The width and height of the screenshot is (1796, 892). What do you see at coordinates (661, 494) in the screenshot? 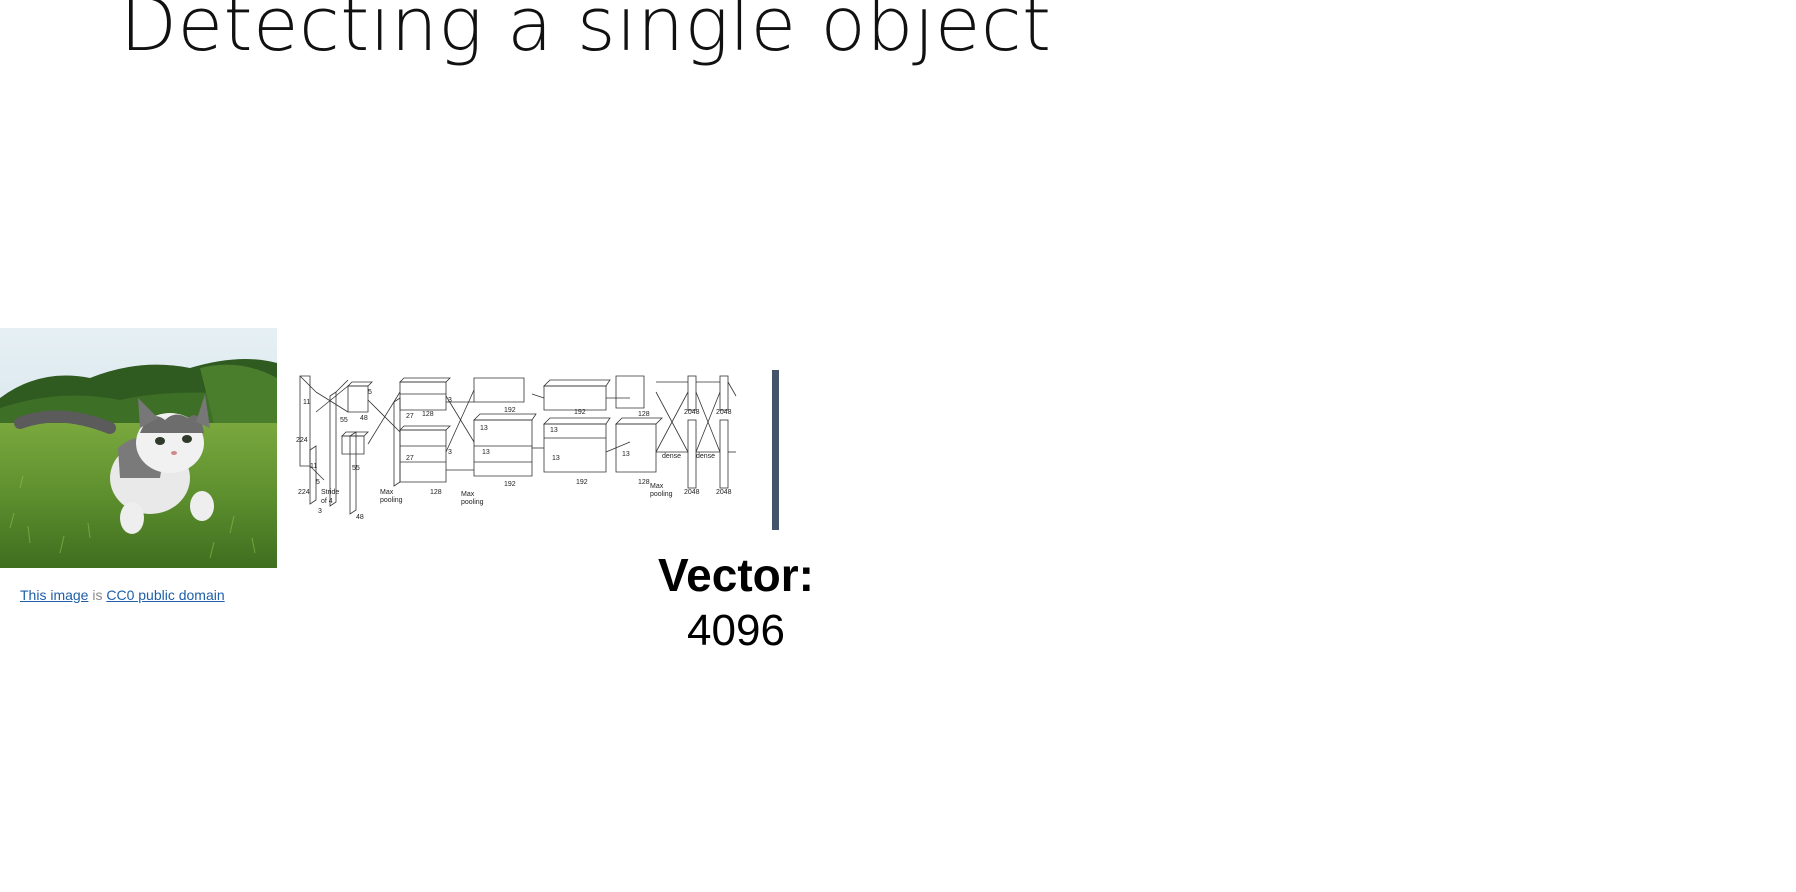
I see `label-maxpool3b: pooling` at bounding box center [661, 494].